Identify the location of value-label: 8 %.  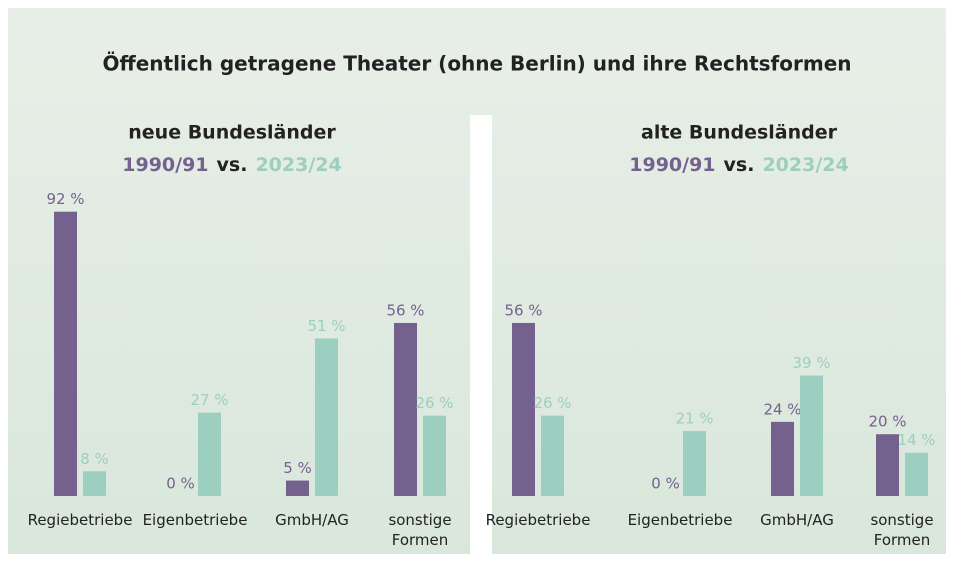
(94, 459).